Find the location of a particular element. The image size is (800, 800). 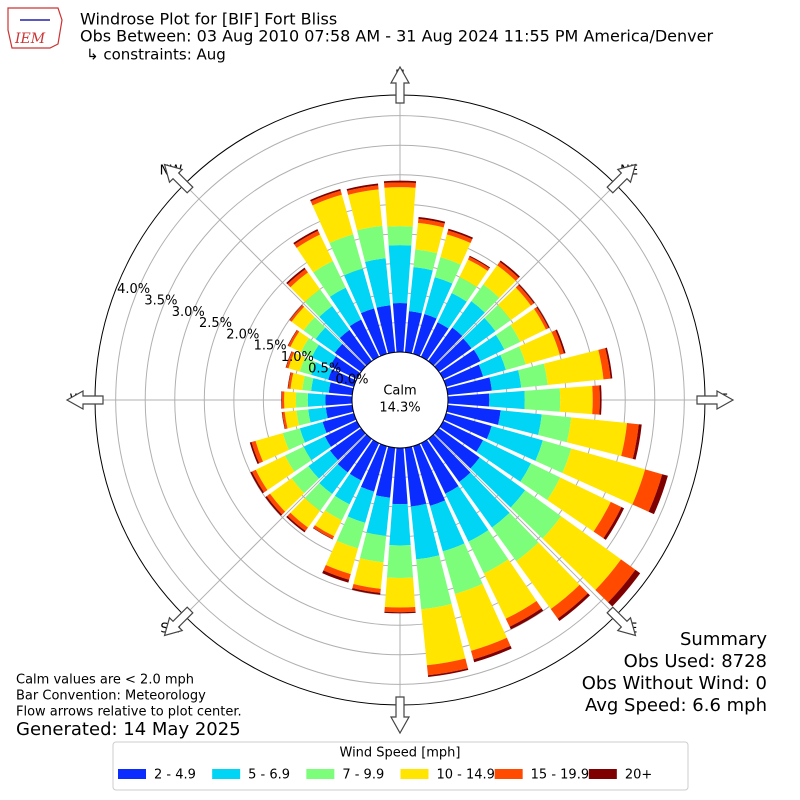

r-tick-label: 3.0% is located at coordinates (188, 312).